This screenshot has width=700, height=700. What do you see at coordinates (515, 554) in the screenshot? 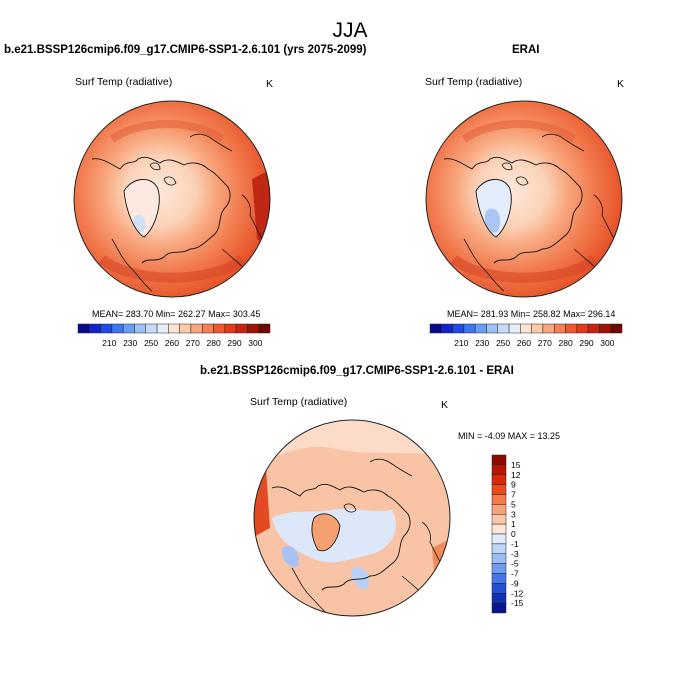
I see `colorbar-3-tick-9: -3` at bounding box center [515, 554].